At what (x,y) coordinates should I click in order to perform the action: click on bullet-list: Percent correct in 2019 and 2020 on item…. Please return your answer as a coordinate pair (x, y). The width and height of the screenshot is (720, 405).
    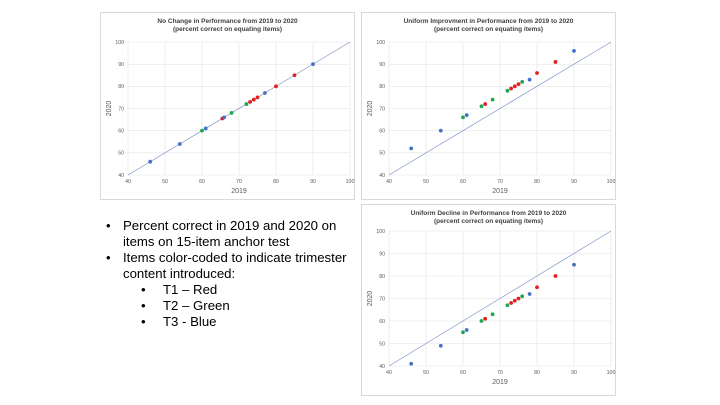
    Looking at the image, I should click on (232, 274).